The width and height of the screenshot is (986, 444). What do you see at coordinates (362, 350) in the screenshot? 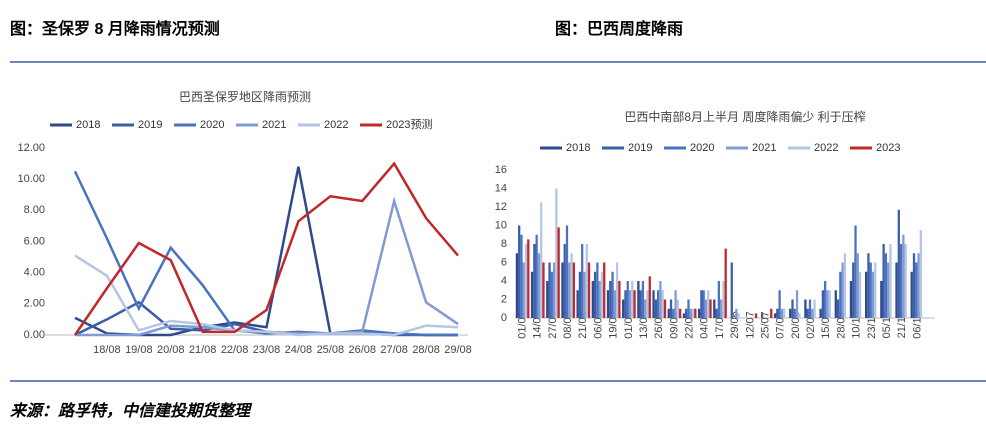
I see `x-tick-label: 26/08` at bounding box center [362, 350].